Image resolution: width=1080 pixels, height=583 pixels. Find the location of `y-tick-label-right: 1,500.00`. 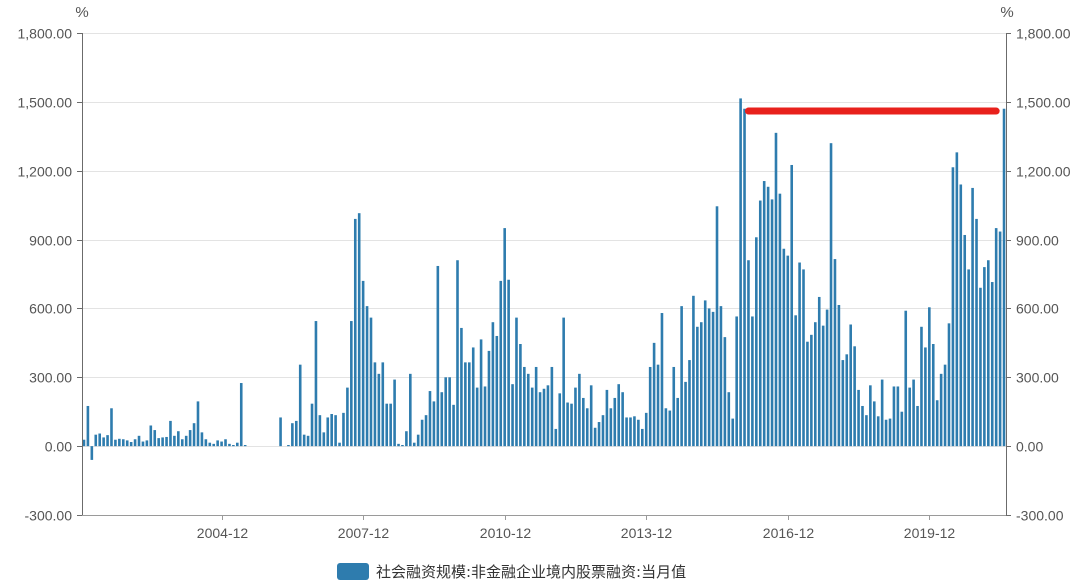

y-tick-label-right: 1,500.00 is located at coordinates (1043, 103).